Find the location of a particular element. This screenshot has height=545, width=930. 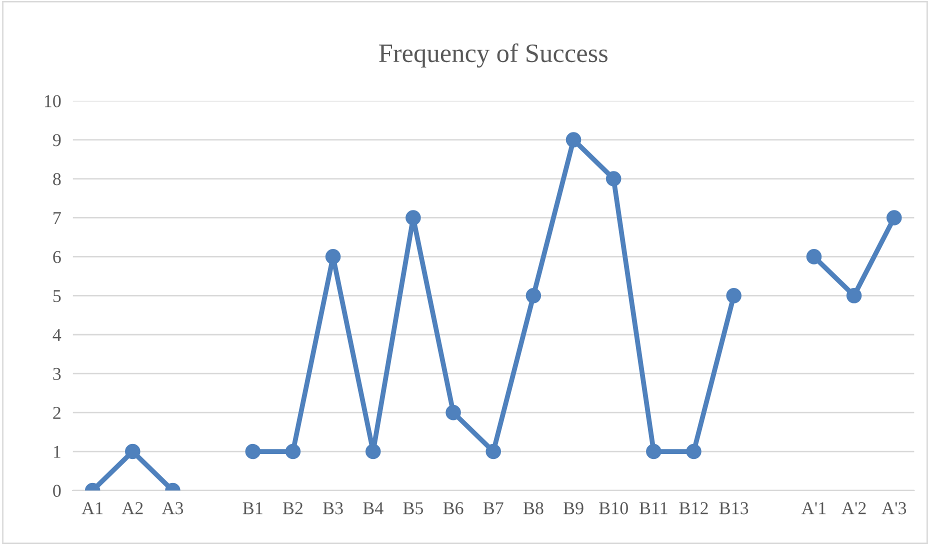

x-tick-label: B13 is located at coordinates (733, 508).